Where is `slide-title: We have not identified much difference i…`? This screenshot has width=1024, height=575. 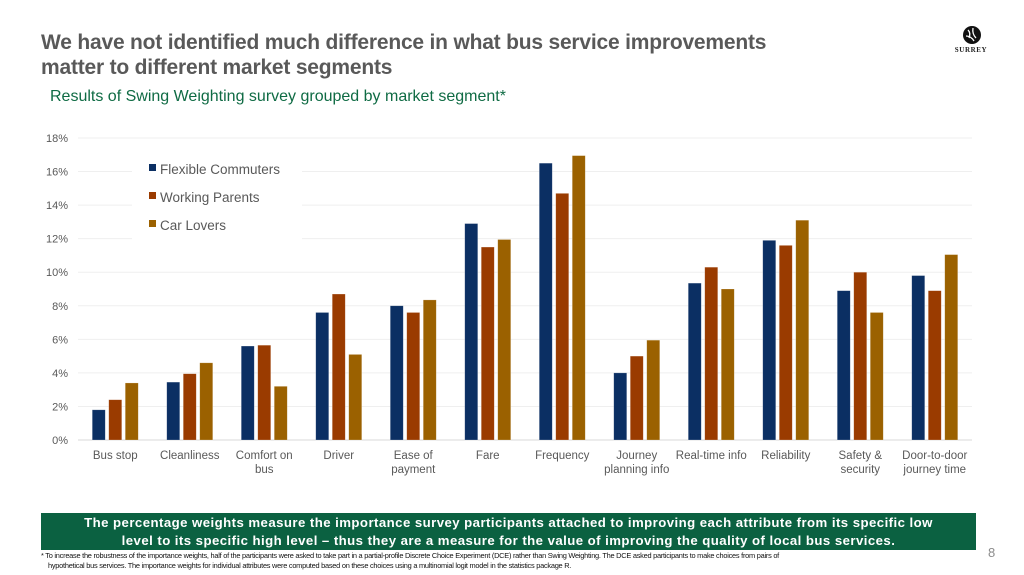
slide-title: We have not identified much difference i… is located at coordinates (481, 55).